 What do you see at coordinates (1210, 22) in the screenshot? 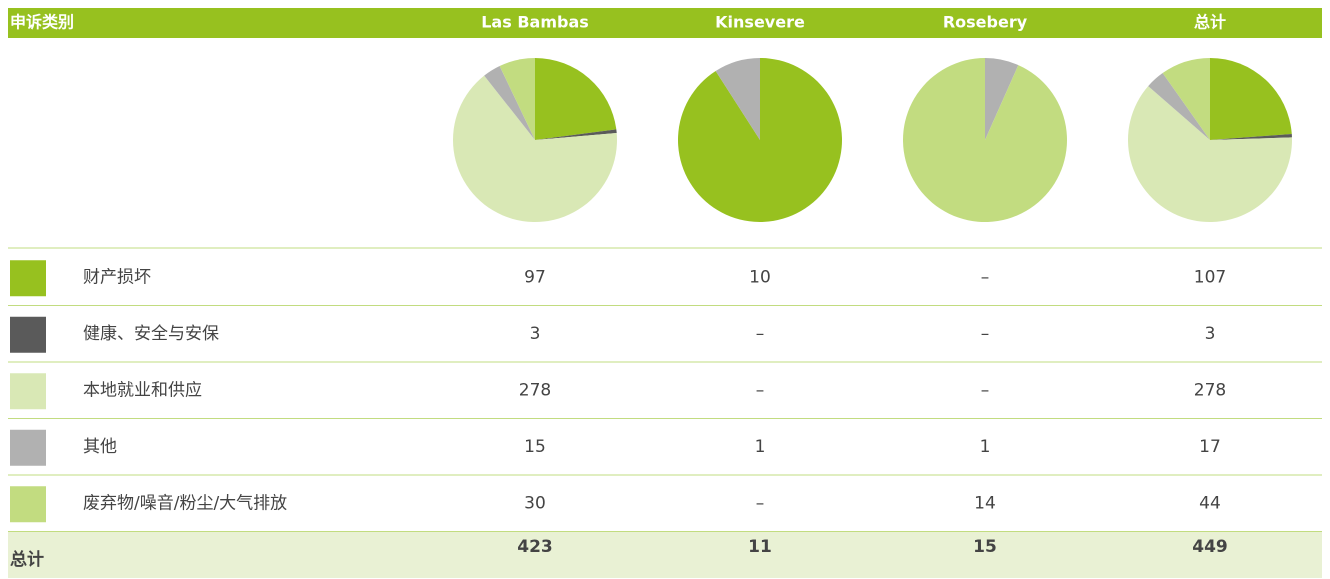
I see `header-label: 总计` at bounding box center [1210, 22].